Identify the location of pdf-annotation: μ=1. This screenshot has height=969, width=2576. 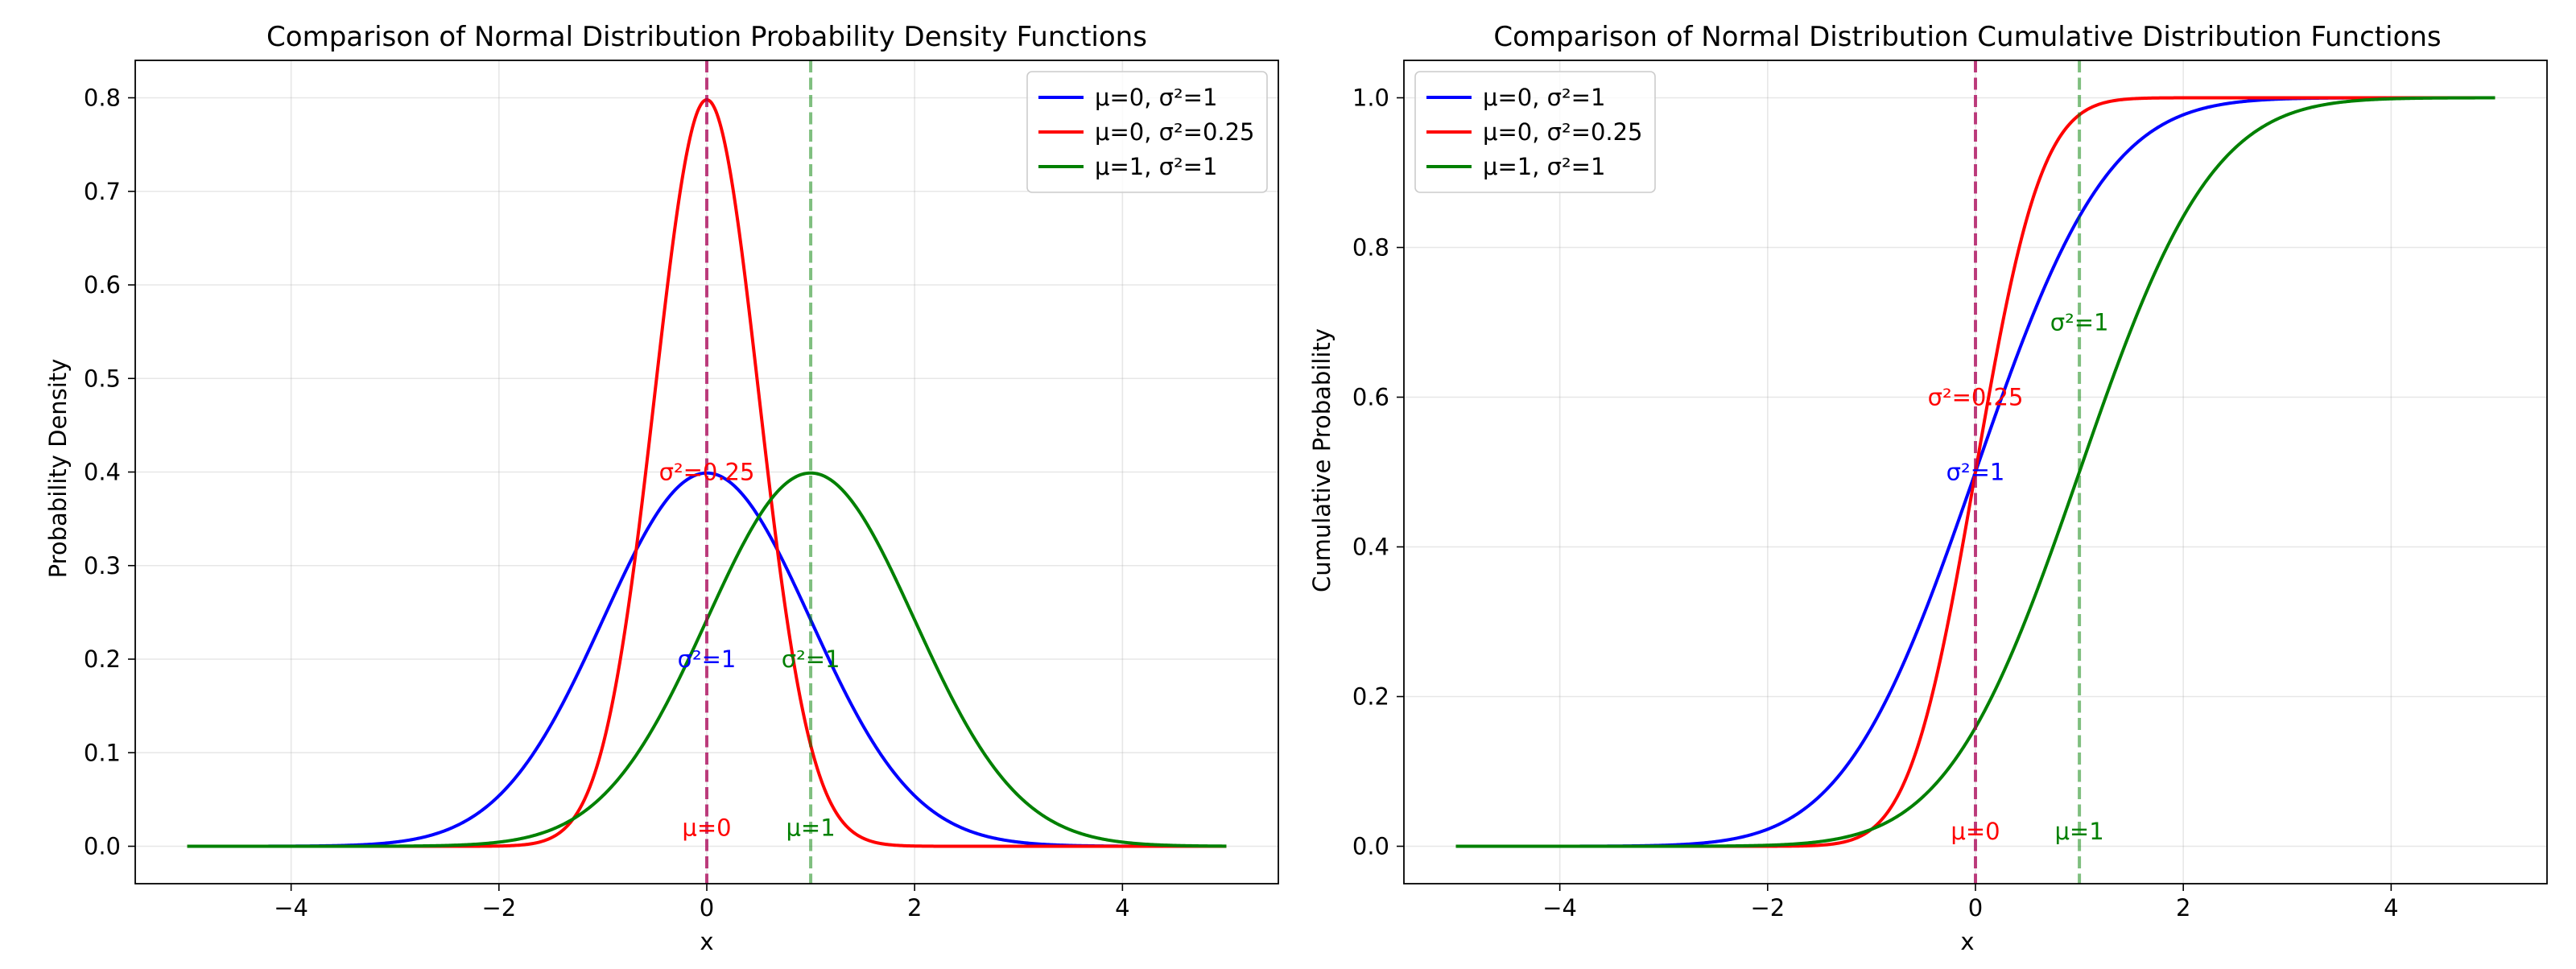
(810, 827).